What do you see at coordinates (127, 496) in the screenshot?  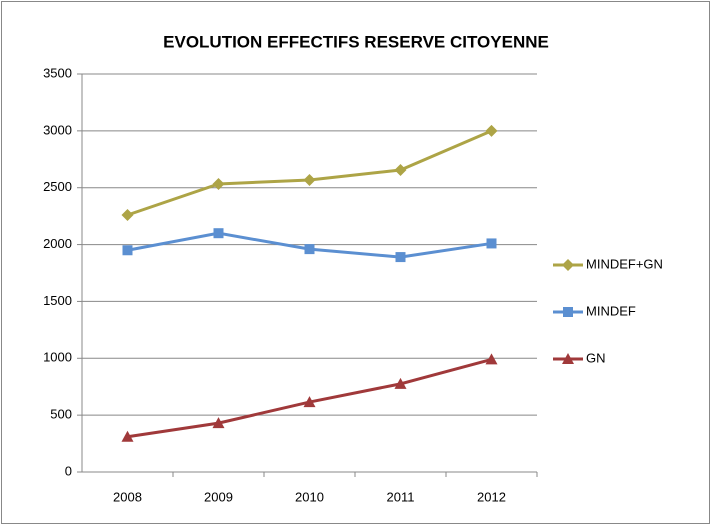 I see `x-tick-label: 2008` at bounding box center [127, 496].